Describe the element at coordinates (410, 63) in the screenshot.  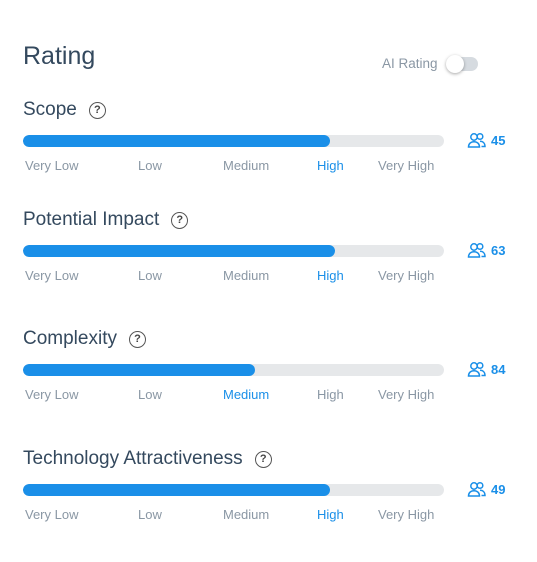
I see `ai-rating-label: AI Rating` at that location.